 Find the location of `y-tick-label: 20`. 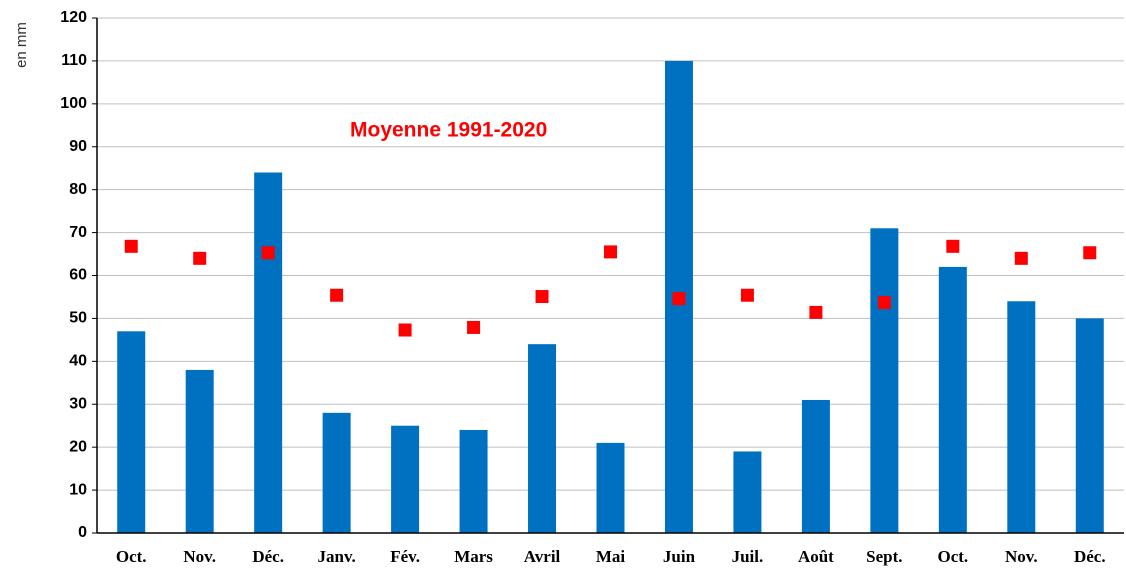

y-tick-label: 20 is located at coordinates (78, 446).